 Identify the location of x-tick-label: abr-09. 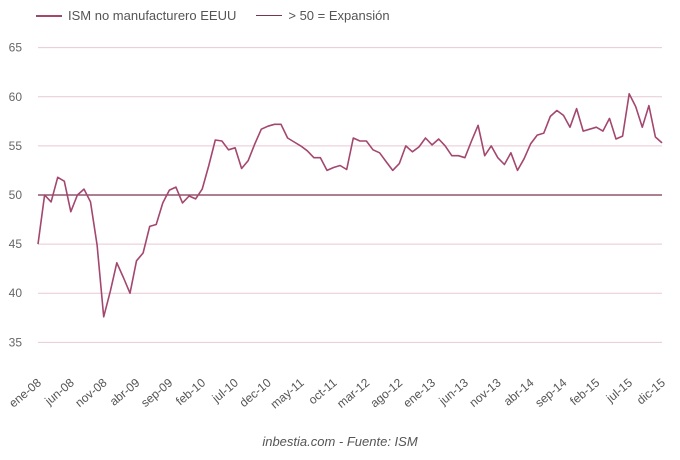
(125, 391).